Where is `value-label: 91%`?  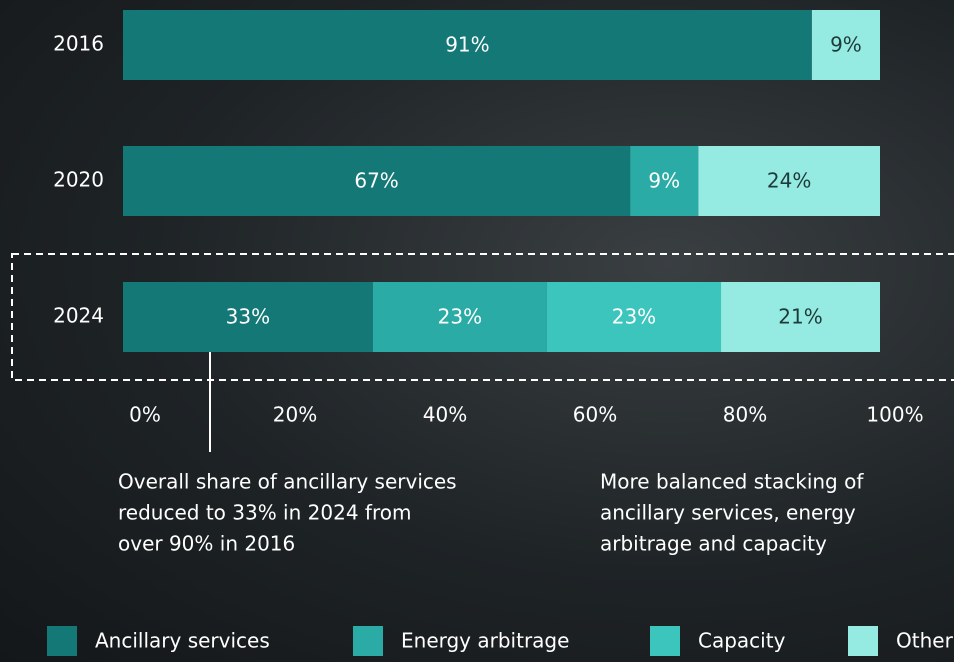
value-label: 91% is located at coordinates (467, 45).